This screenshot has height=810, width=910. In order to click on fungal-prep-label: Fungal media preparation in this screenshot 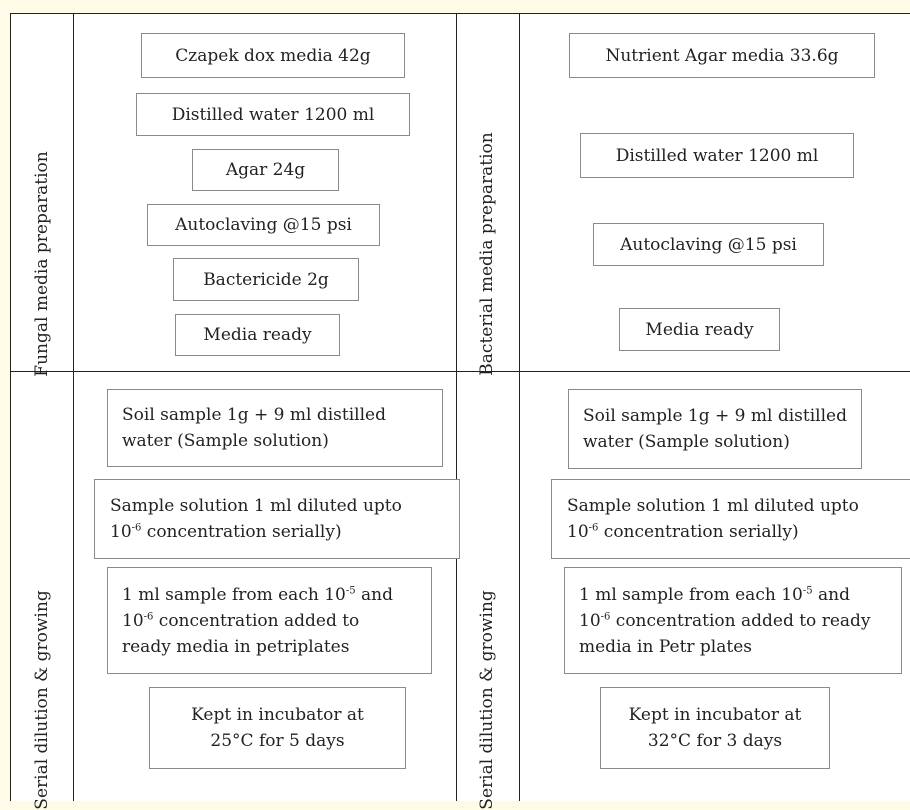, I will do `click(42, 264)`.